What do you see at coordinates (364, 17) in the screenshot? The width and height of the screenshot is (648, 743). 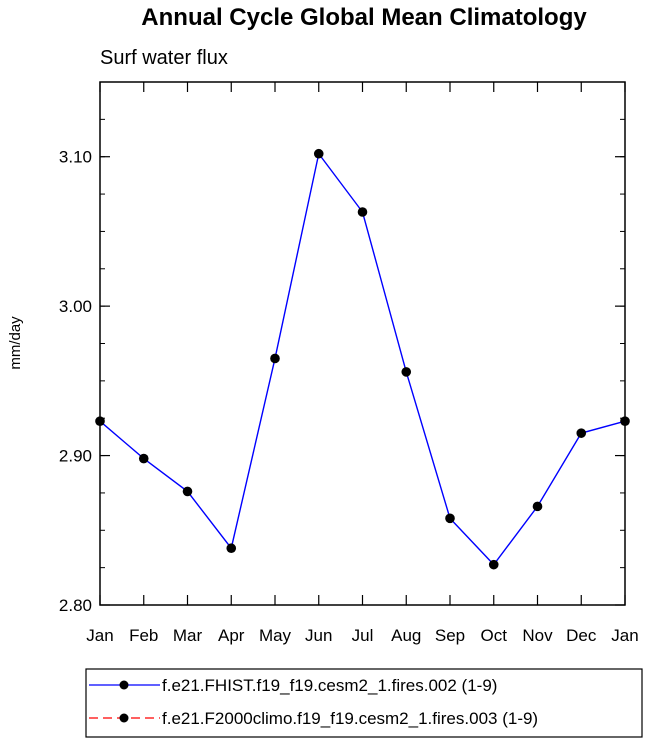 I see `chart-title: Annual Cycle Global Mean Climatology` at bounding box center [364, 17].